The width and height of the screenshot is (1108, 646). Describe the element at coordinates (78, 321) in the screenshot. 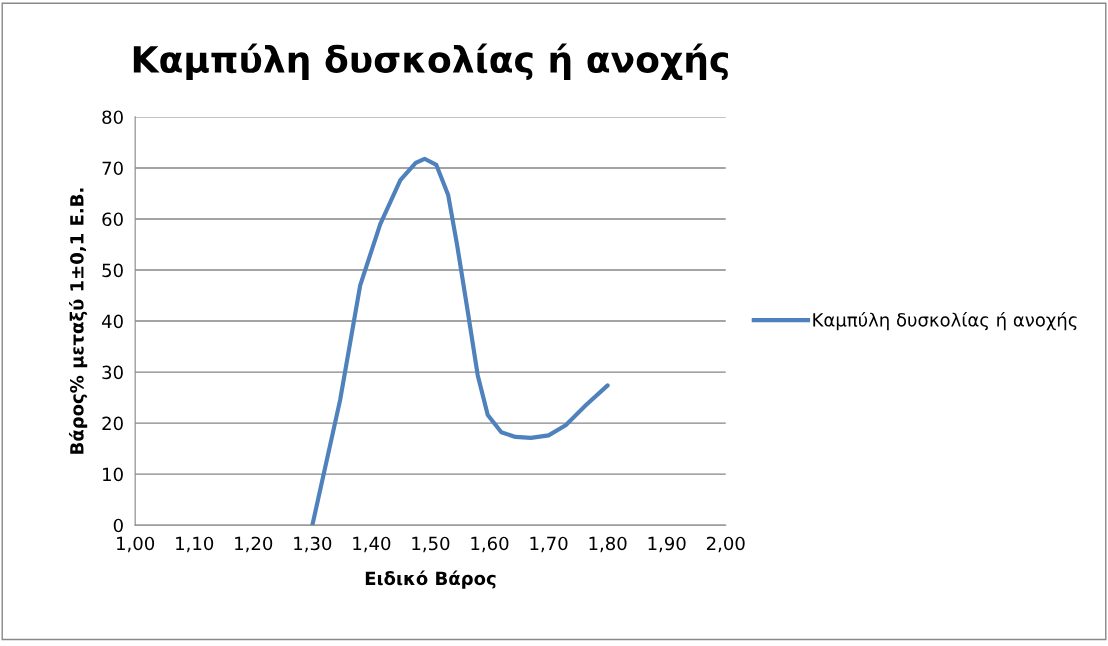

I see `y-axis-title: Βάρος% μεταξύ 1±0,1 Ε.Β.` at that location.